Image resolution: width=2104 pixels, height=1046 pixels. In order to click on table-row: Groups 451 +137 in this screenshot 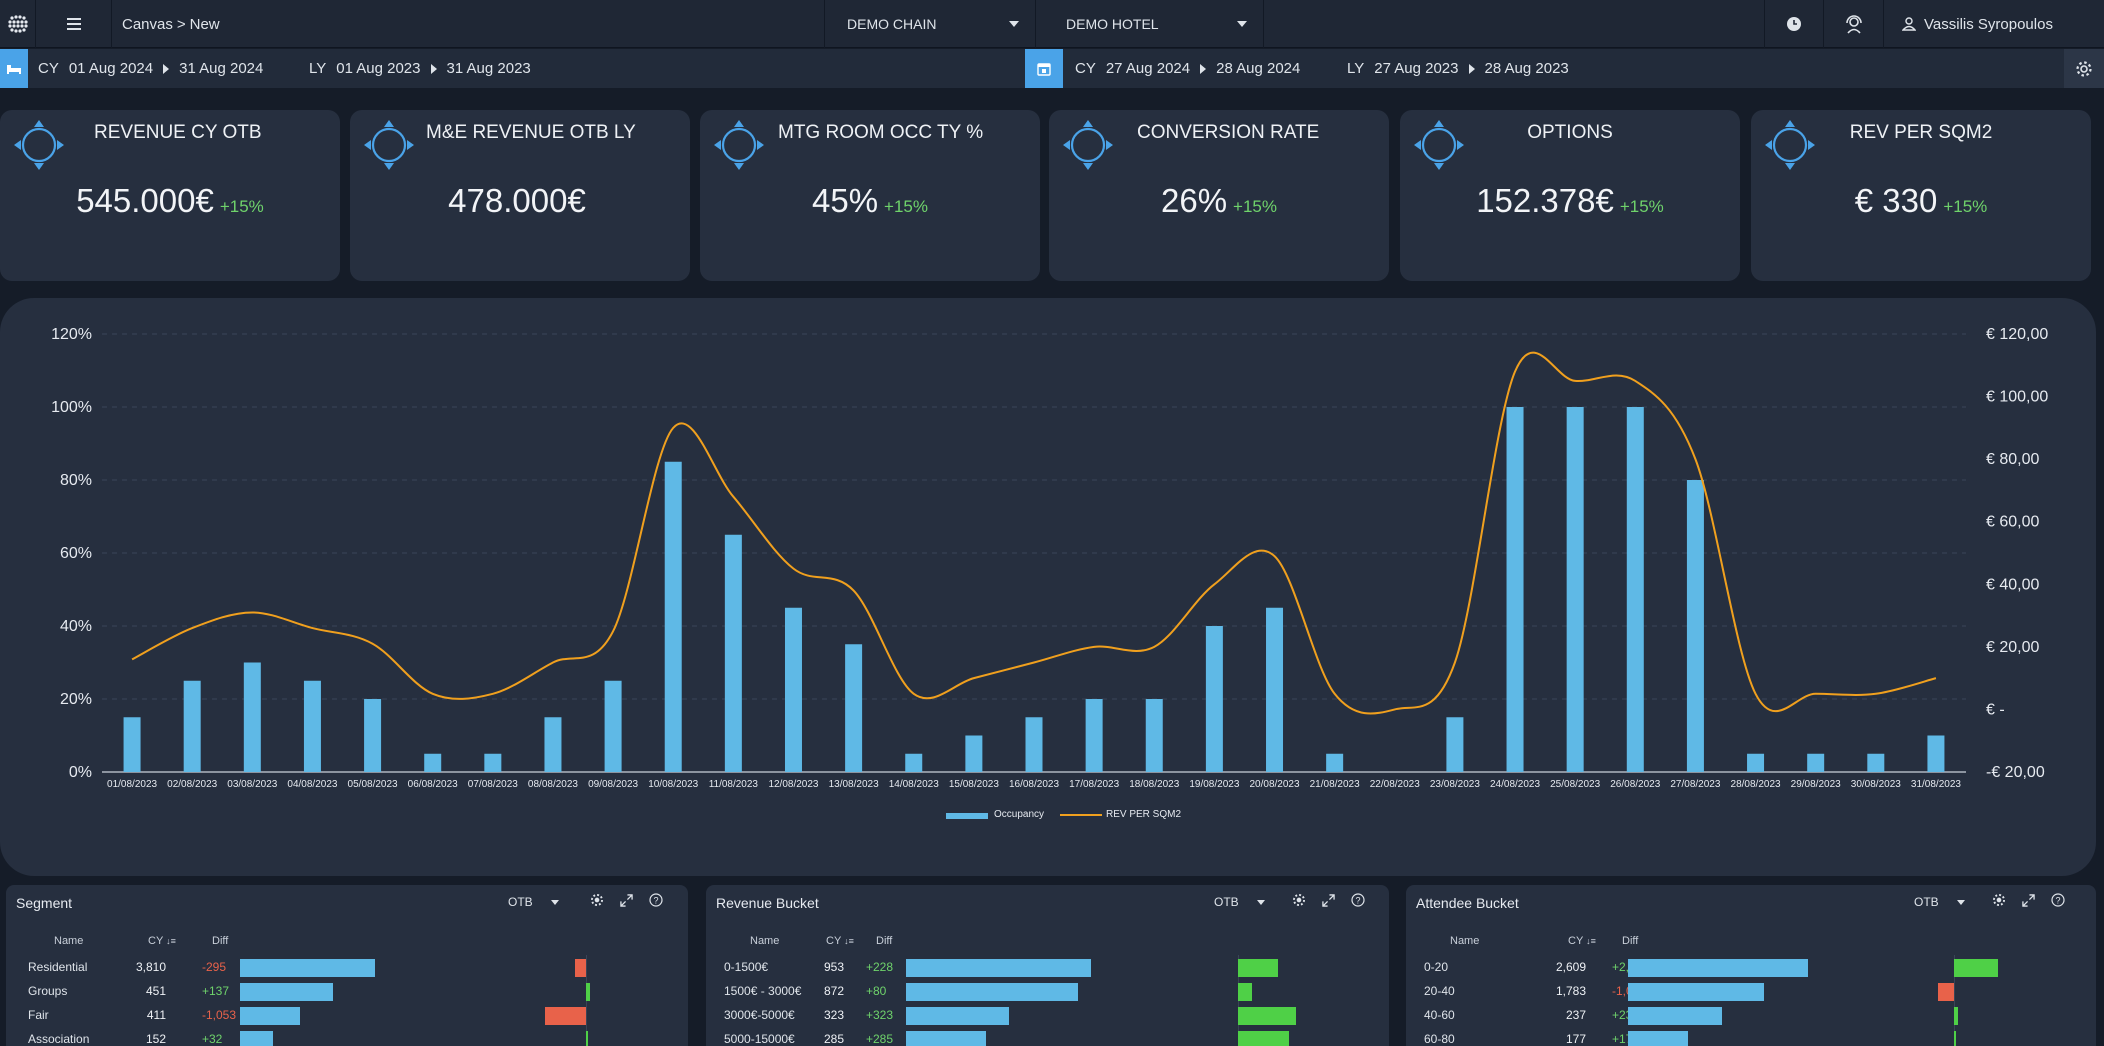, I will do `click(347, 992)`.